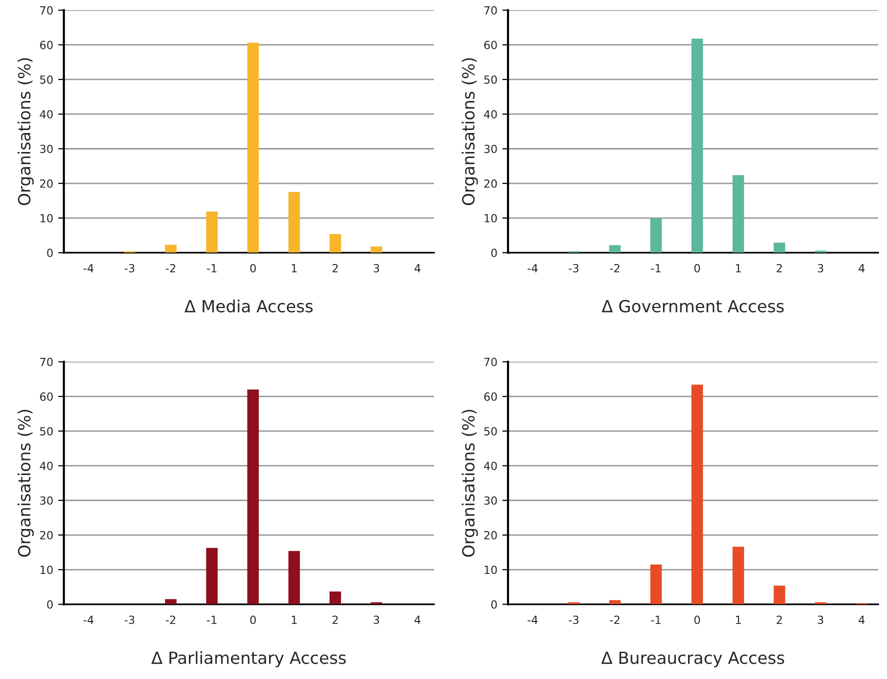 The width and height of the screenshot is (887, 679). I want to click on x-axis-title: Δ Media Access, so click(248, 306).